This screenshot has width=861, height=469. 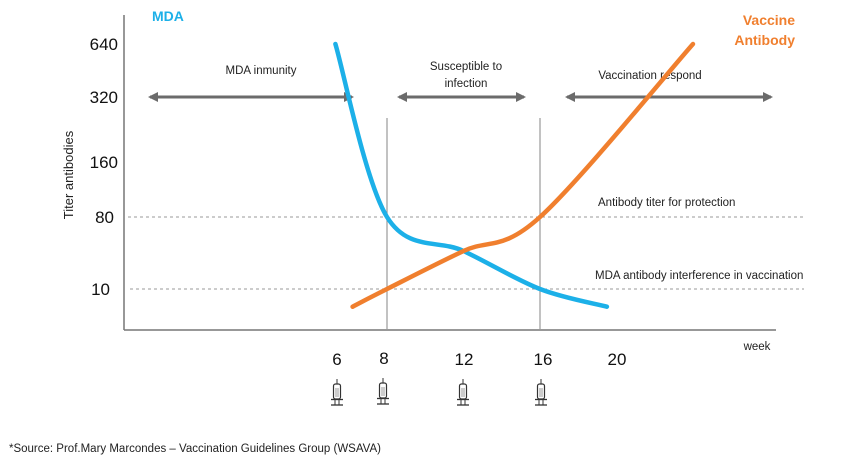 What do you see at coordinates (383, 358) in the screenshot?
I see `x-tick-label: 8` at bounding box center [383, 358].